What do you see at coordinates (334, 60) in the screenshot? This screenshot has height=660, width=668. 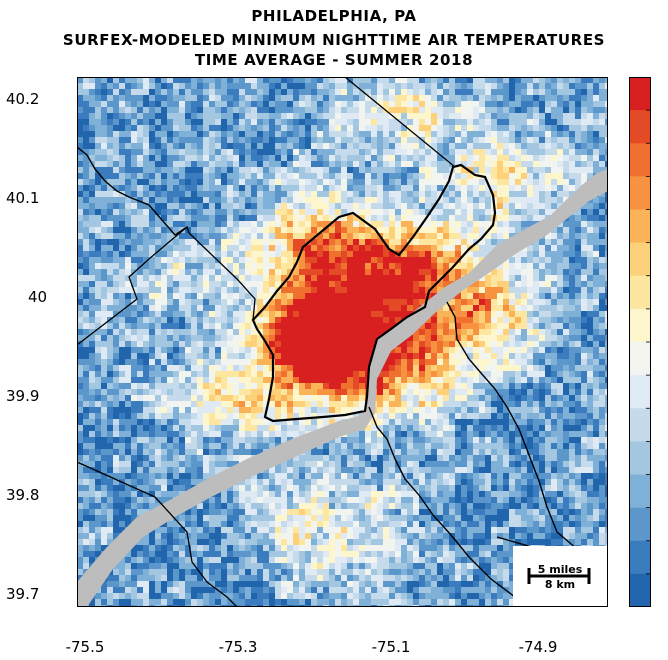 I see `map-title-line-3: TIME AVERAGE - SUMMER 2018` at bounding box center [334, 60].